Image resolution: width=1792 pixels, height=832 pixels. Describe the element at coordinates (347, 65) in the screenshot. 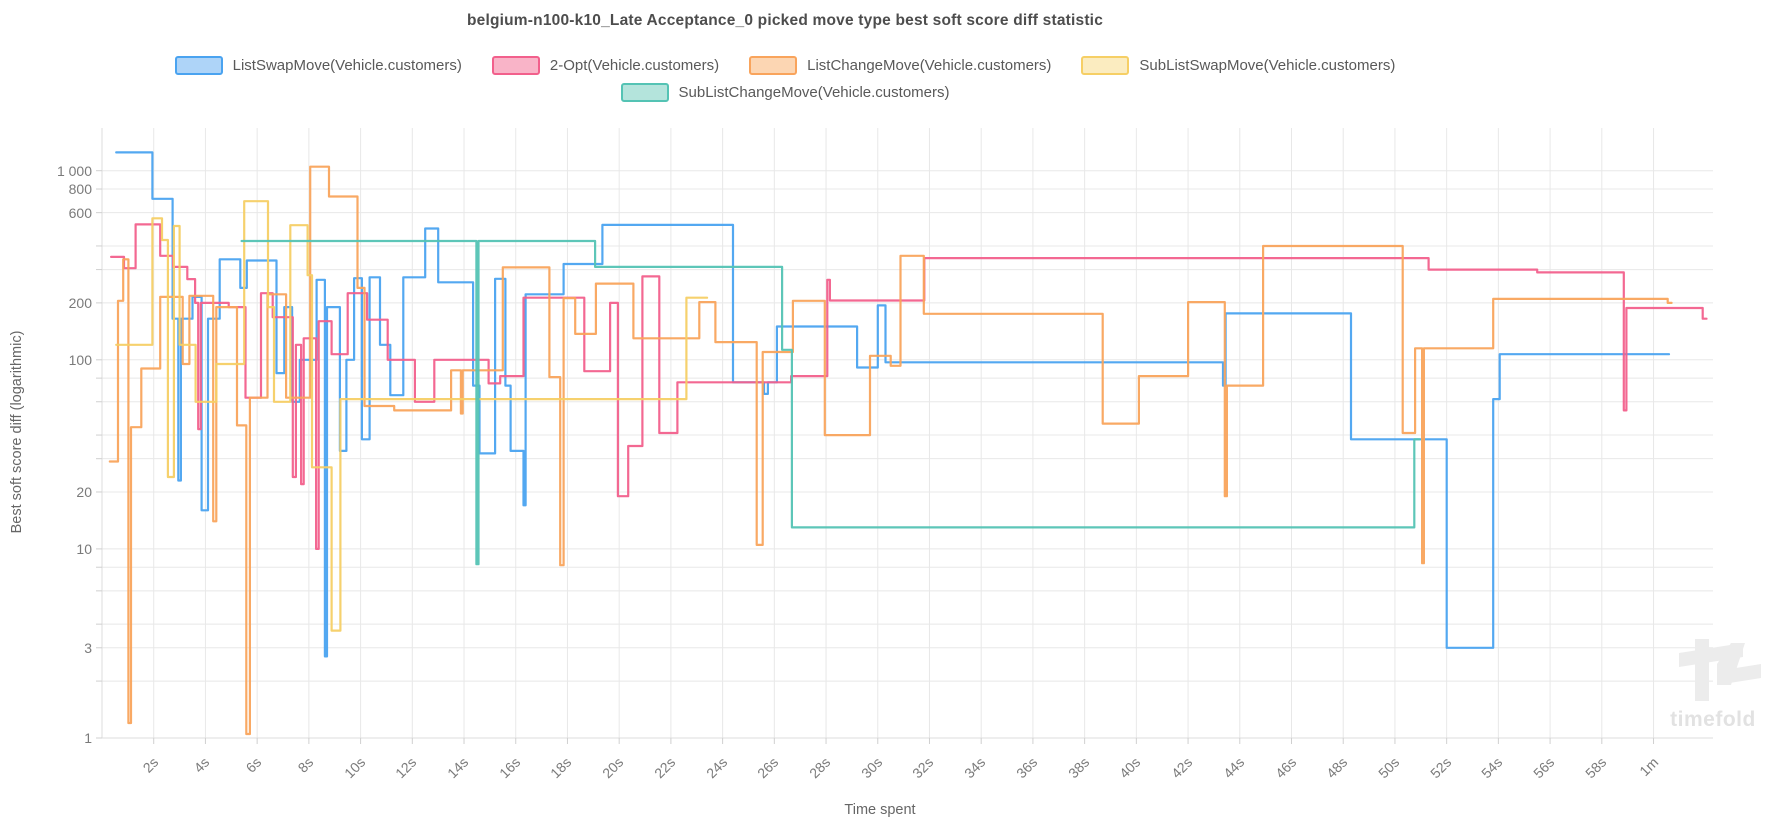

I see `legend-label: ListSwapMove(Vehicle.customers)` at that location.